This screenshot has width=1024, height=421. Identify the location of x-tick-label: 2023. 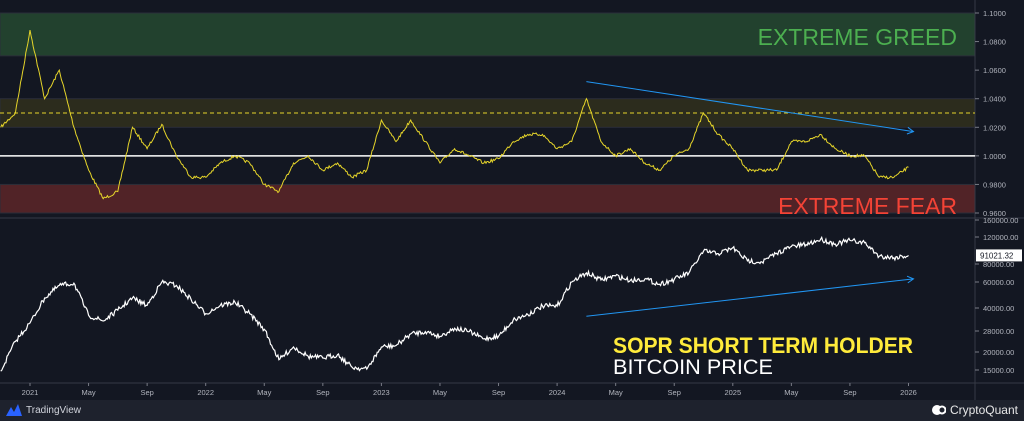
(381, 392).